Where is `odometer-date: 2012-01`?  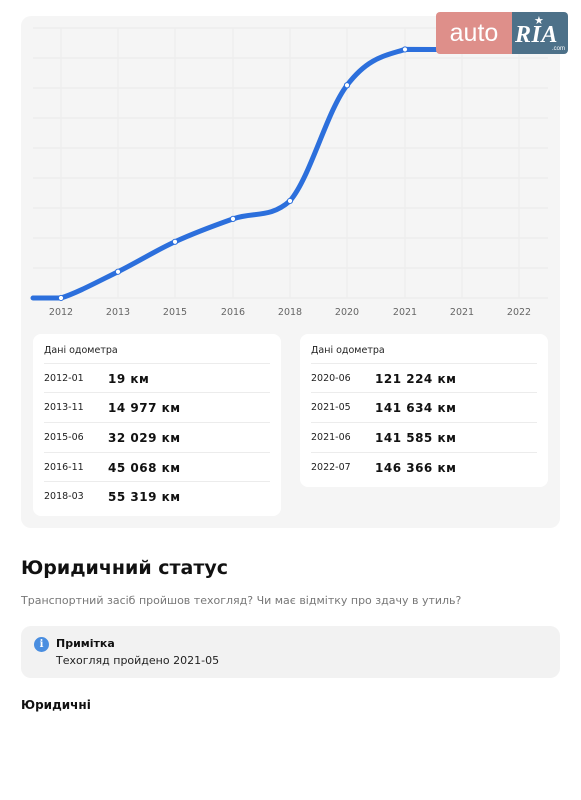
odometer-date: 2012-01 is located at coordinates (64, 378).